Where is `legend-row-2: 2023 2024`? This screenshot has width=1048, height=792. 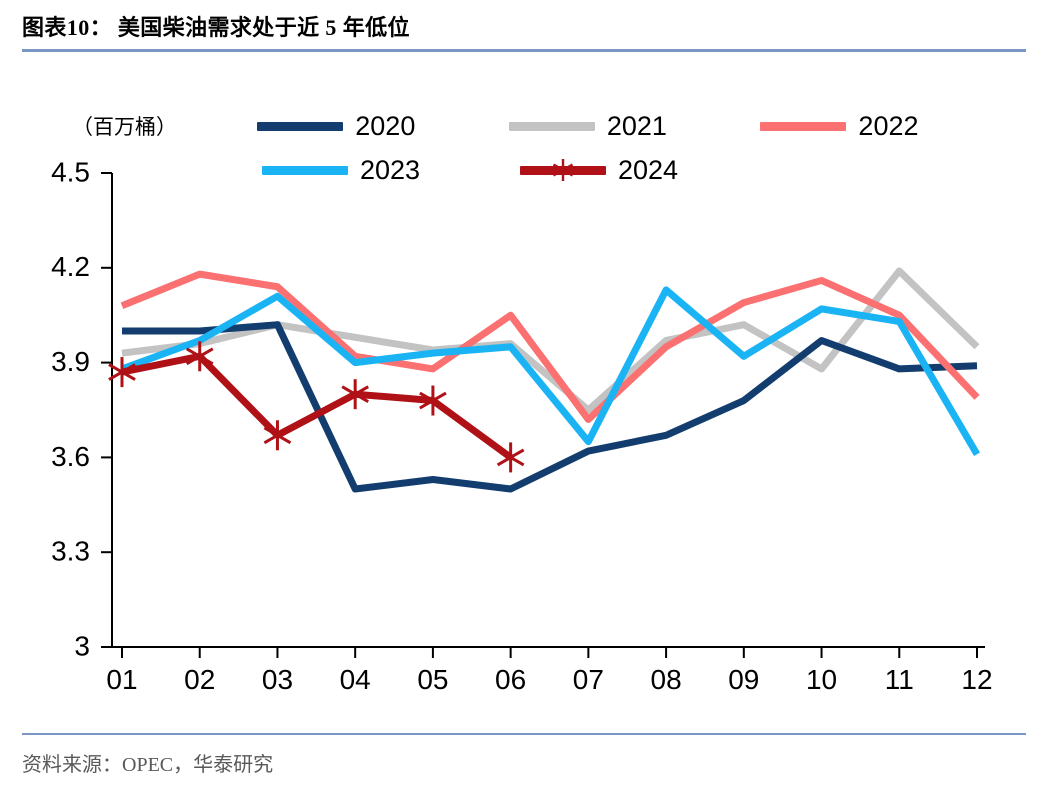 legend-row-2: 2023 2024 is located at coordinates (542, 170).